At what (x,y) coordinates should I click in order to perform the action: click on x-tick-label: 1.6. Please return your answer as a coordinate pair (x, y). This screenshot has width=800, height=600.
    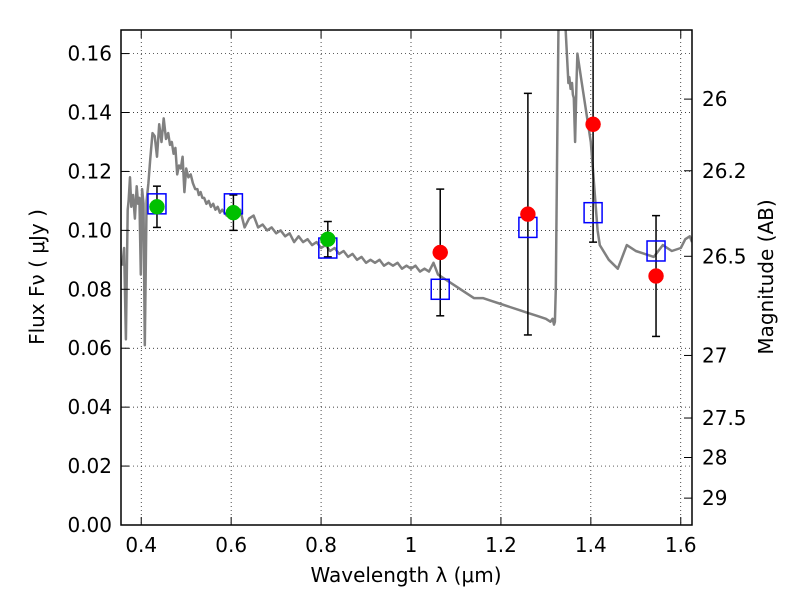
    Looking at the image, I should click on (681, 545).